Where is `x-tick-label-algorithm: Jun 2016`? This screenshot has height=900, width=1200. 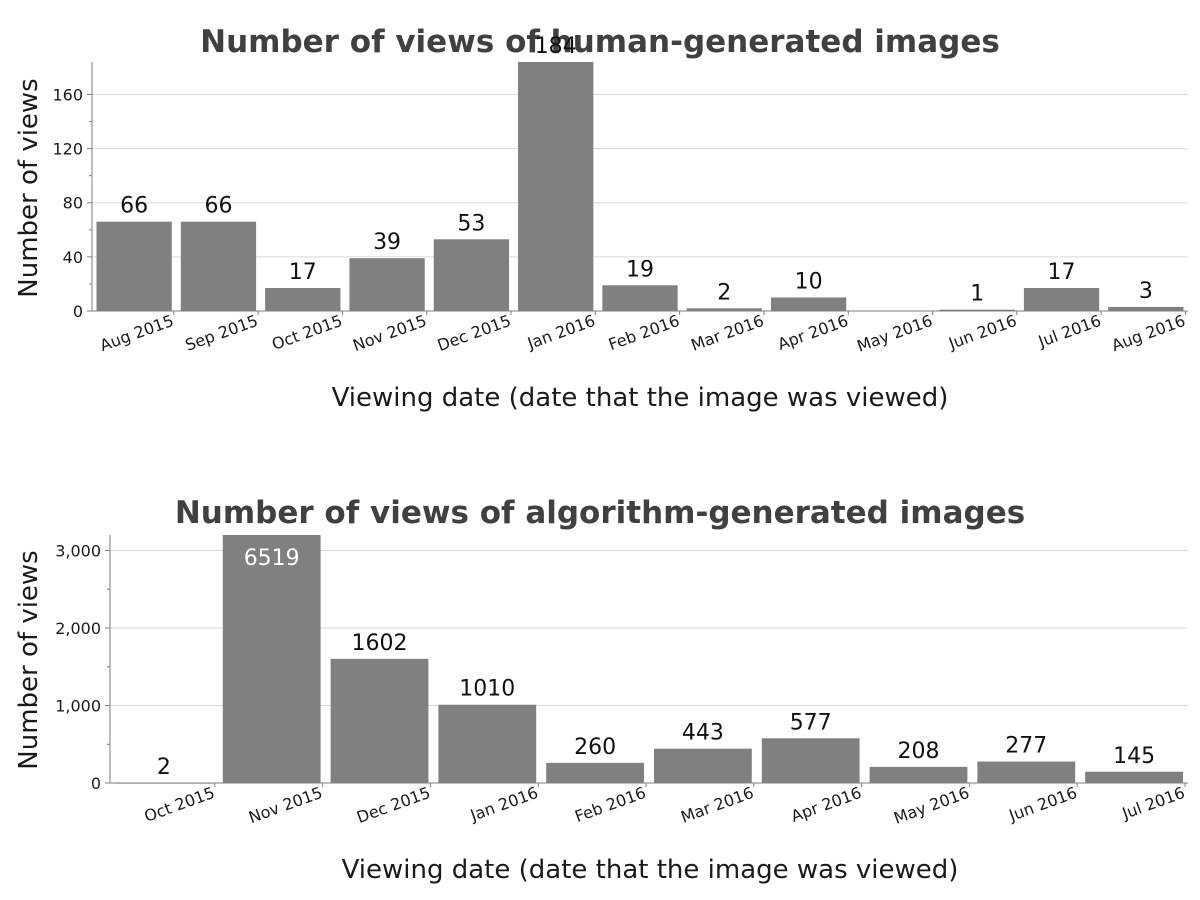
x-tick-label-algorithm: Jun 2016 is located at coordinates (1043, 804).